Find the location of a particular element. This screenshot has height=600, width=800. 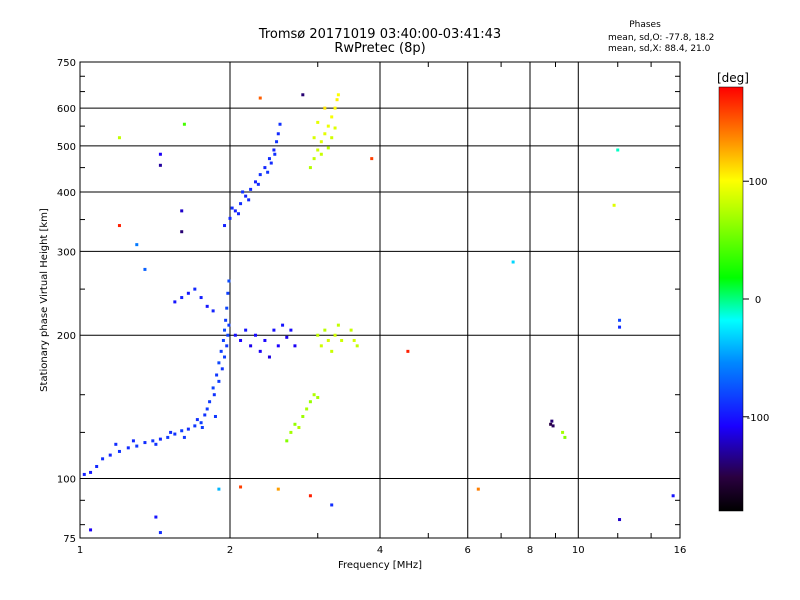

y-tick-label: 100 is located at coordinates (66, 480).